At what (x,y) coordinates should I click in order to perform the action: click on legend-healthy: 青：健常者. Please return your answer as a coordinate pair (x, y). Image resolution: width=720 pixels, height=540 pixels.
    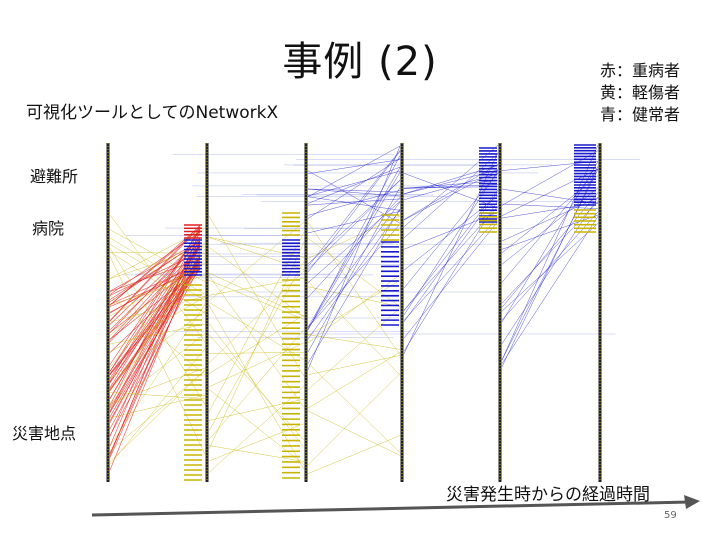
    Looking at the image, I should click on (640, 114).